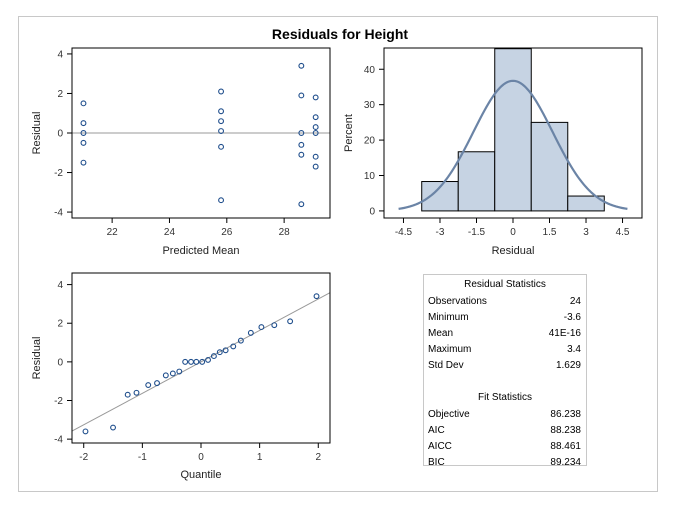 This screenshot has width=680, height=510. What do you see at coordinates (564, 333) in the screenshot?
I see `stat-value: 41E-16` at bounding box center [564, 333].